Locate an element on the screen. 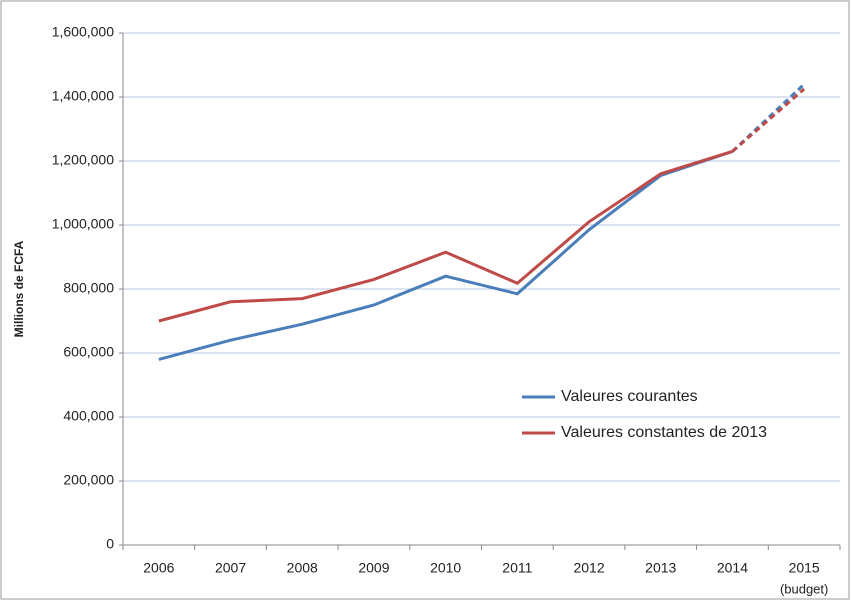 This screenshot has height=606, width=851. y-tick-label: 1,400,000 is located at coordinates (83, 96).